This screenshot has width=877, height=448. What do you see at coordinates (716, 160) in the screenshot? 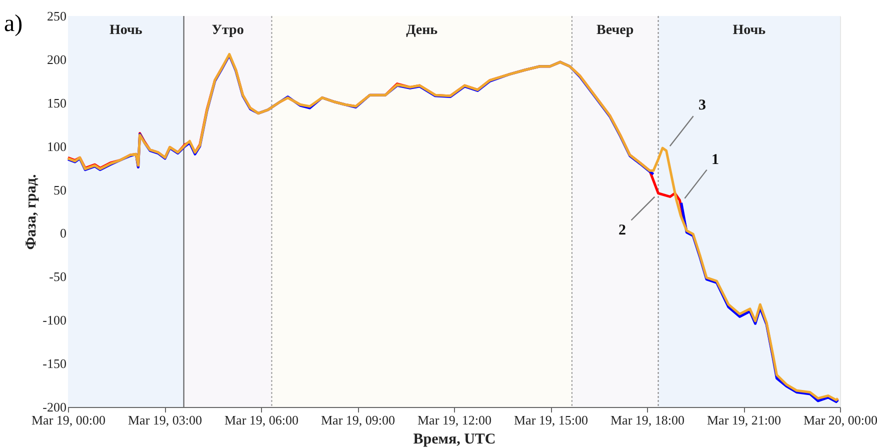
I see `annotation: 1` at bounding box center [716, 160].